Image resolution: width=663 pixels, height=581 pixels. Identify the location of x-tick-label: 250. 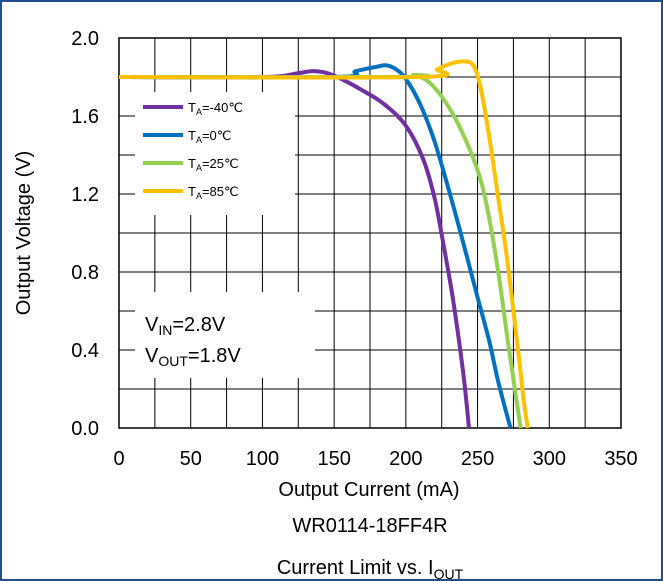
(477, 459).